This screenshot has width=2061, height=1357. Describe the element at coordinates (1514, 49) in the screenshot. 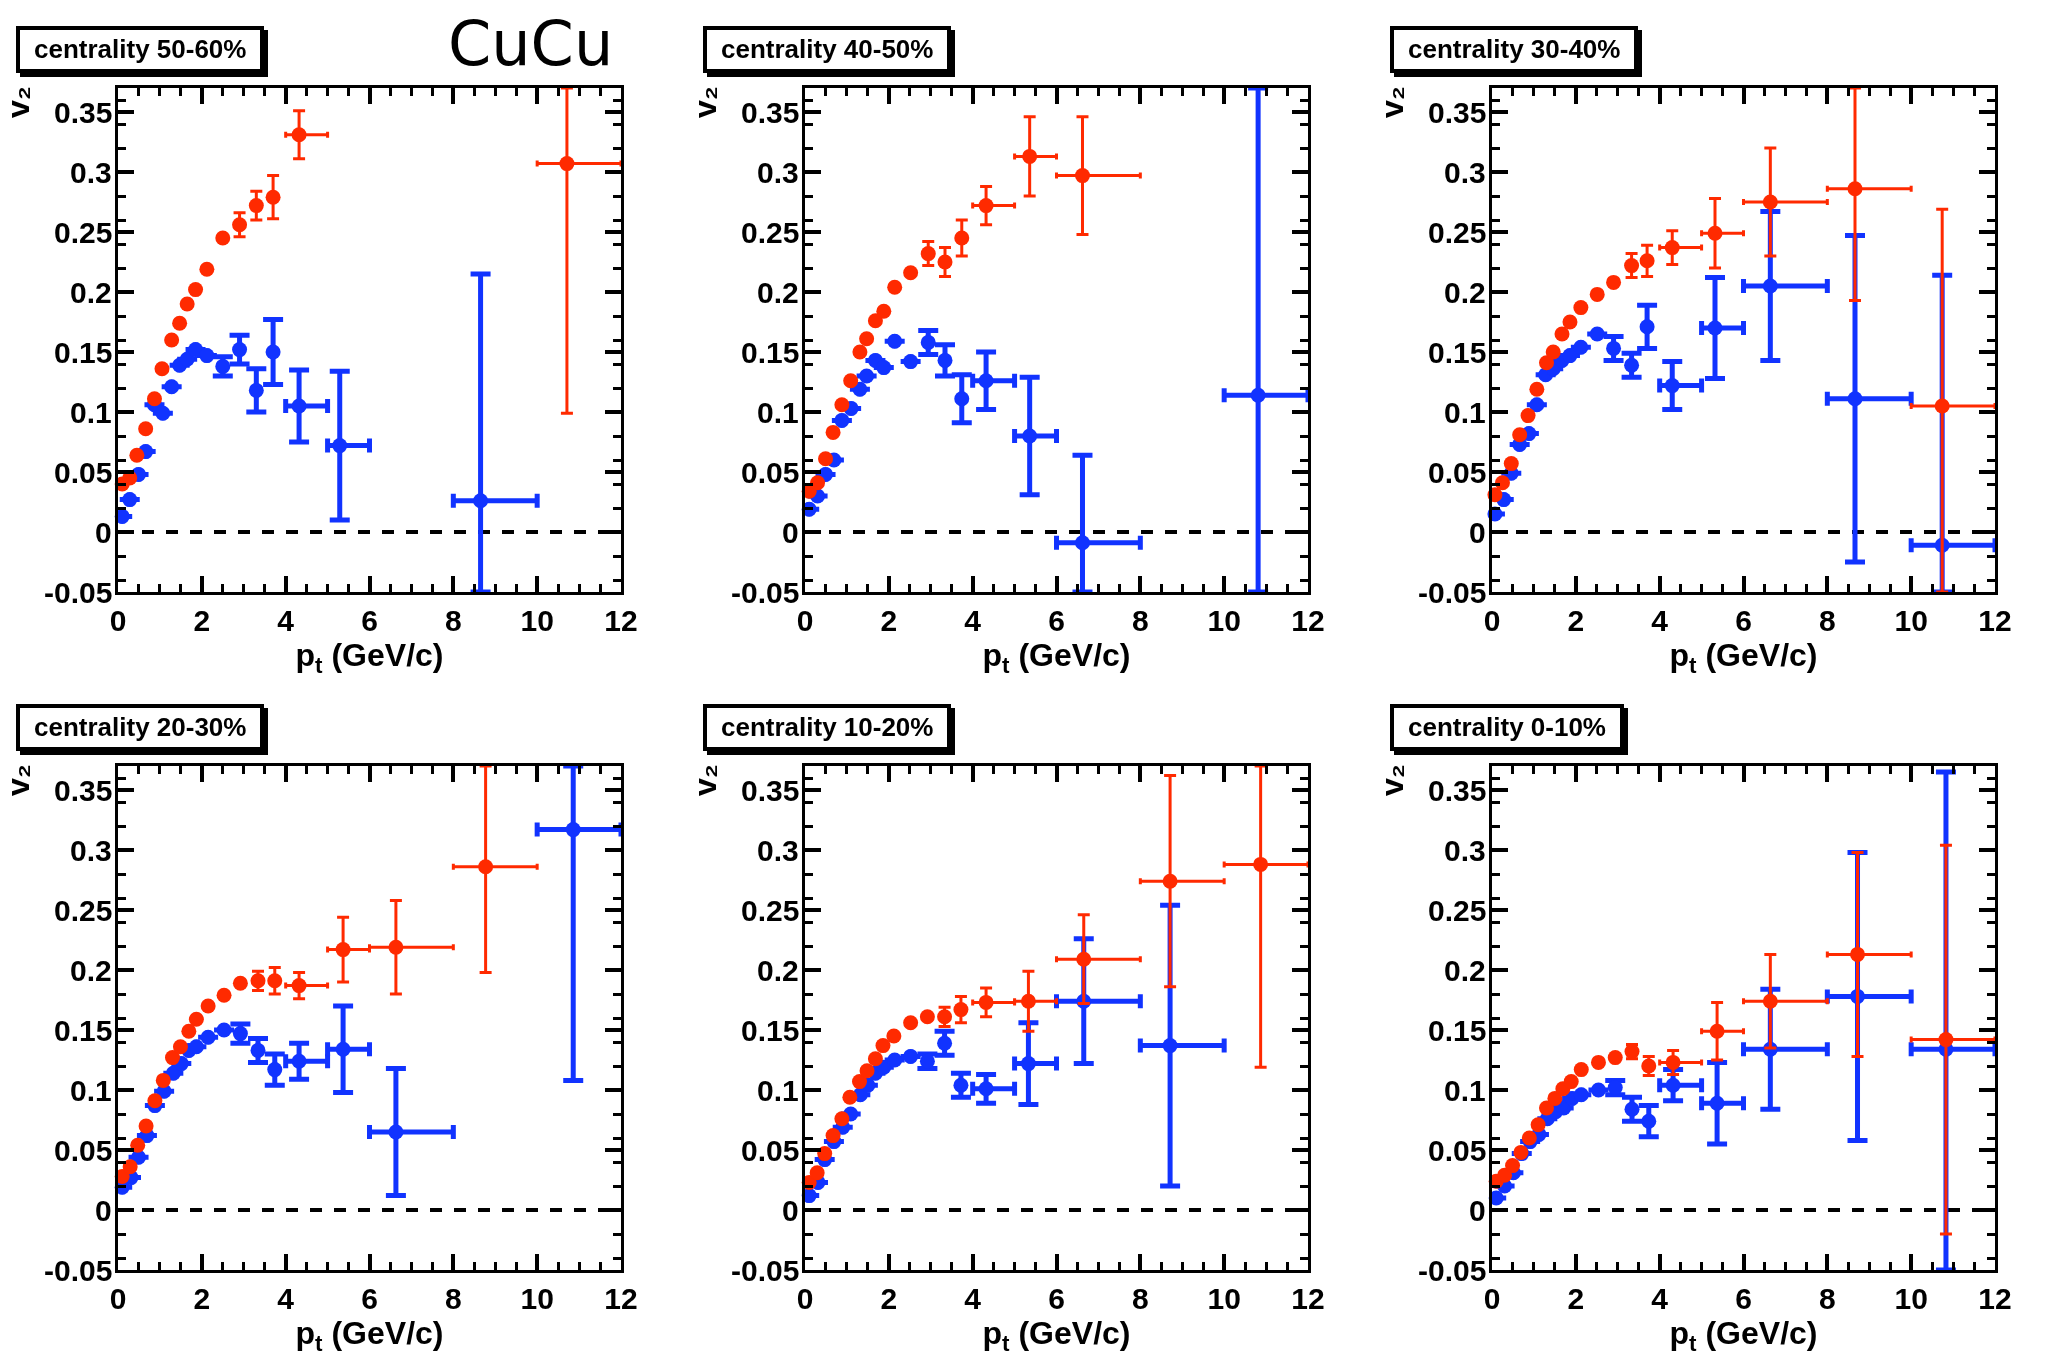

I see `chart-title: centrality 30-40%` at that location.